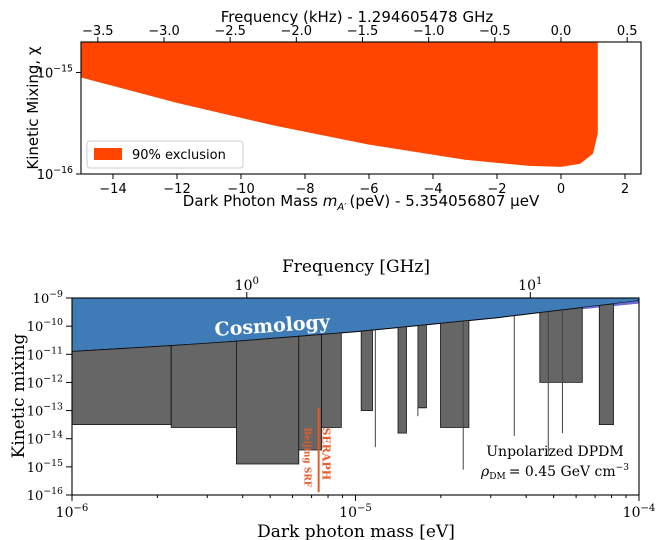  I want to click on seraph-sublabel: Beijing SRF, so click(307, 457).